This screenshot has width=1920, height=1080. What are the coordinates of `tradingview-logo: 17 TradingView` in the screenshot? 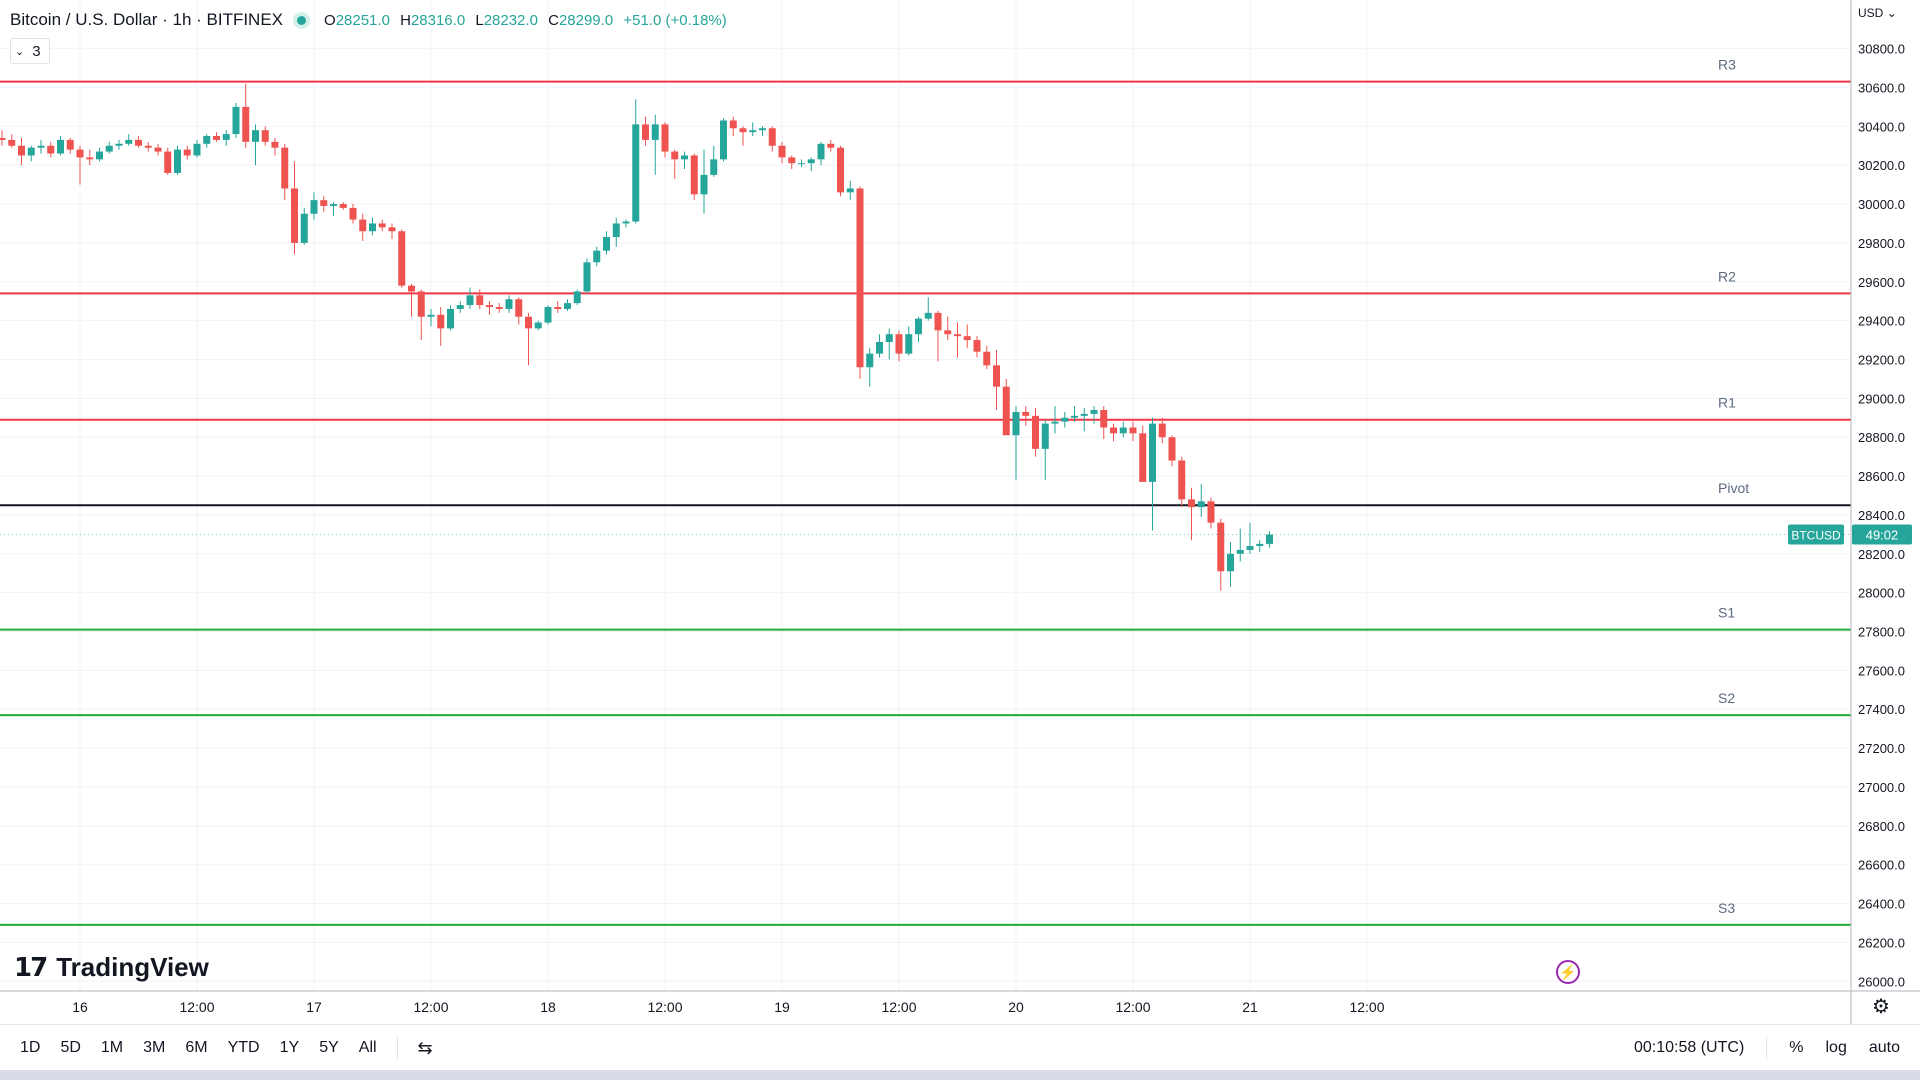 It's located at (111, 967).